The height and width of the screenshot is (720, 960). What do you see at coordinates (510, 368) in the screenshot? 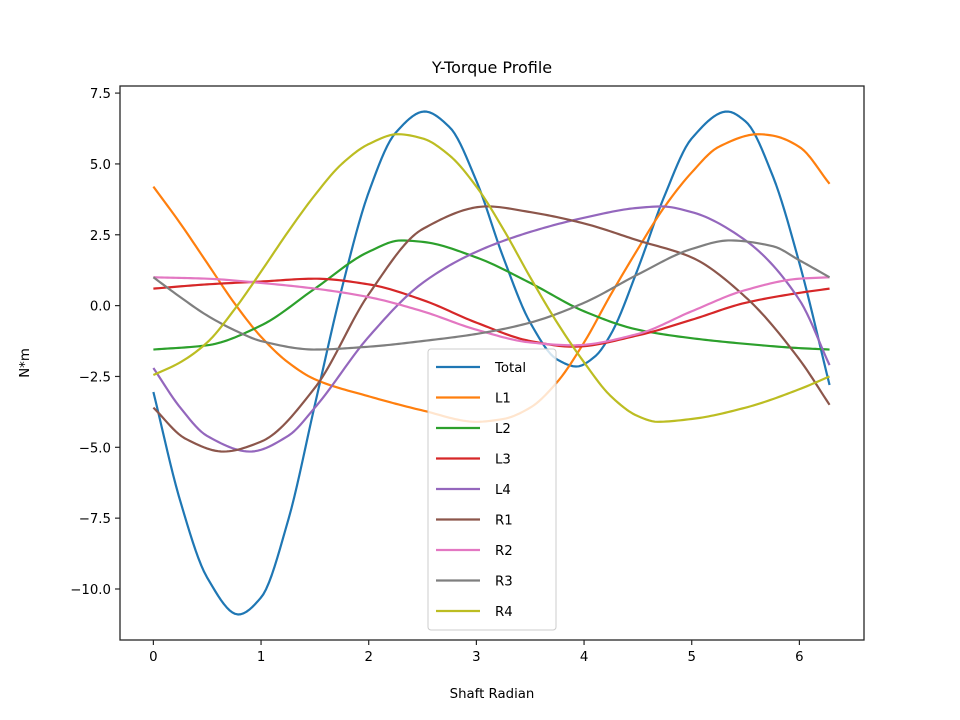
I see `legend-label: Total` at bounding box center [510, 368].